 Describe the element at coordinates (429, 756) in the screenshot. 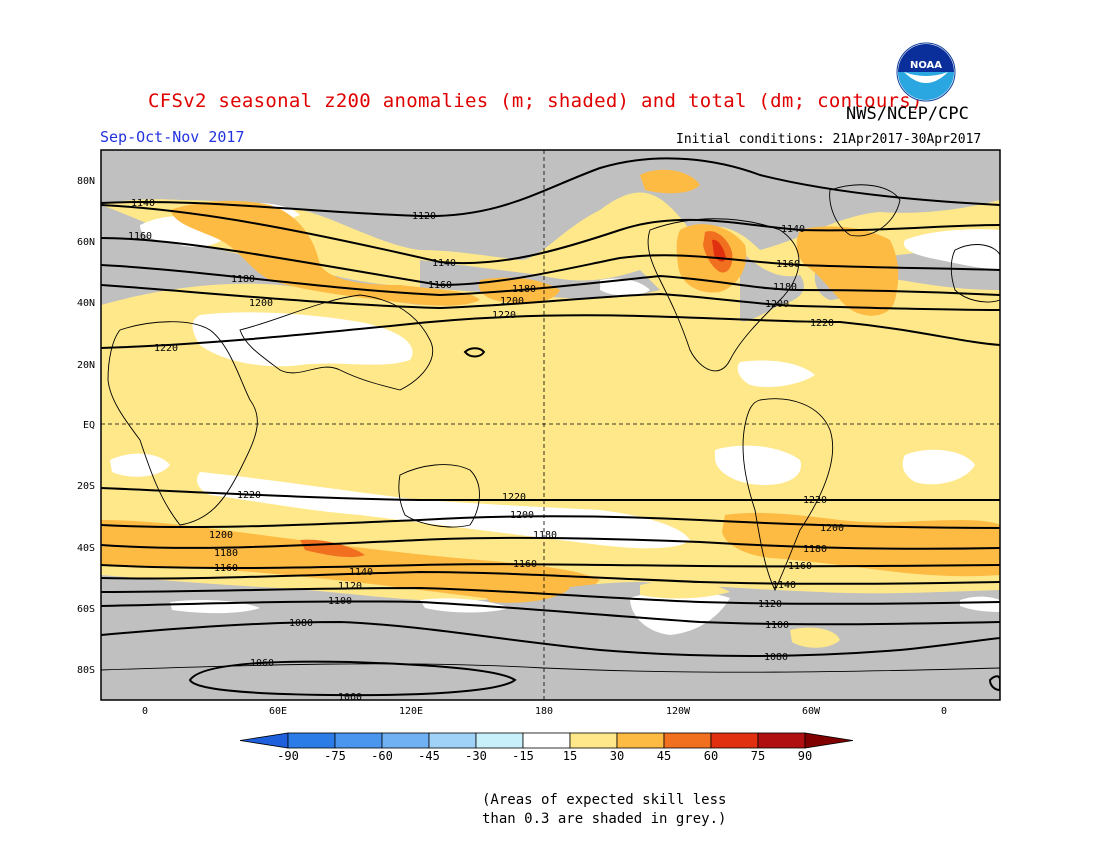

I see `colorbar-tick-label: -45` at that location.